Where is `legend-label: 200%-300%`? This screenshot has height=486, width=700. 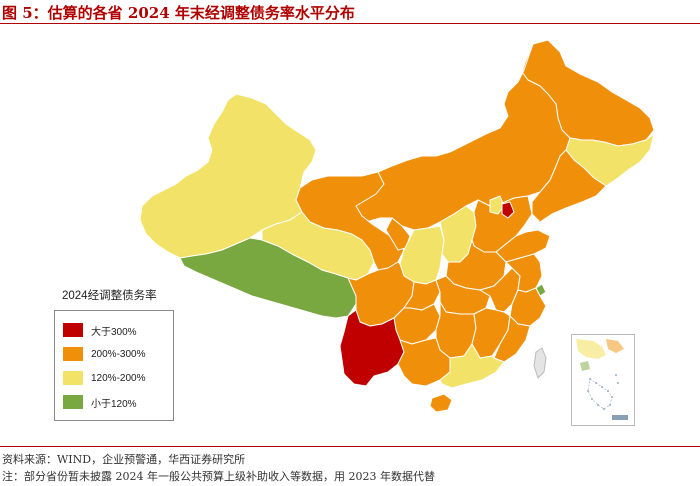 legend-label: 200%-300% is located at coordinates (118, 354).